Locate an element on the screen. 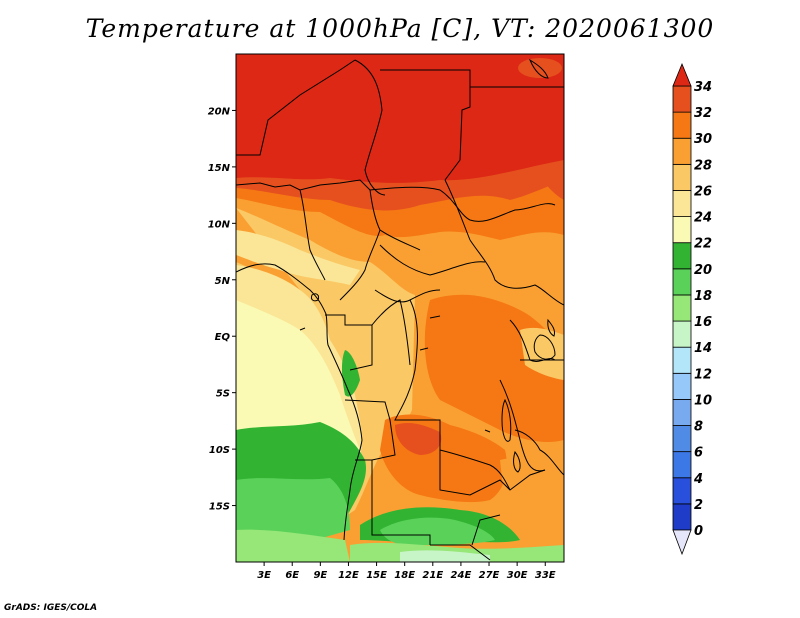  lat-tick-label: 10N is located at coordinates (219, 224).